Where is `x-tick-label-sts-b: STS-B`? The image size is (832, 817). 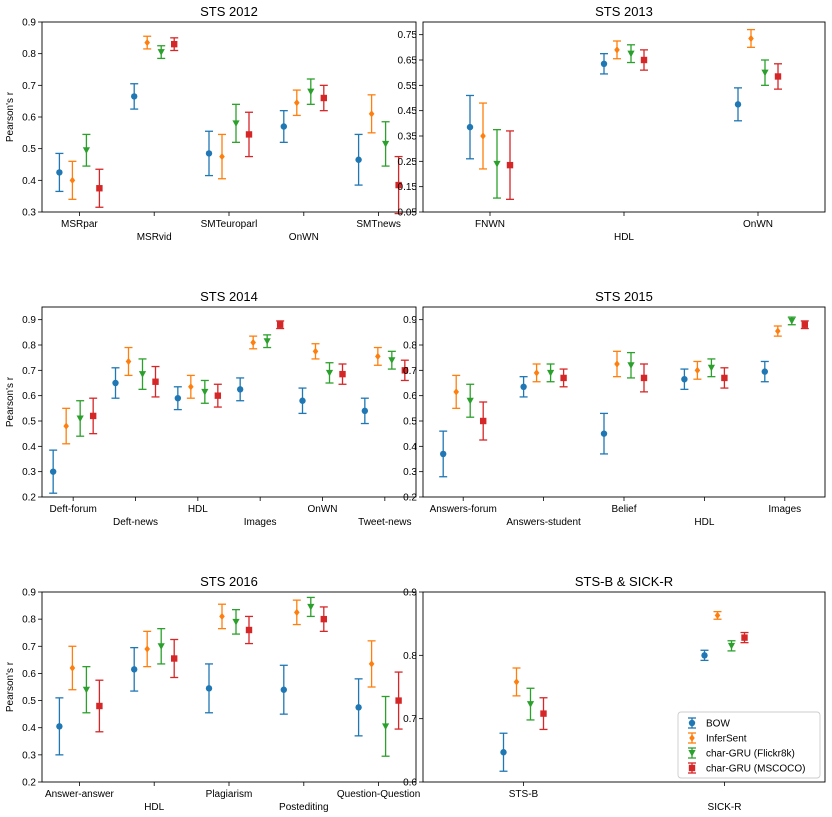
x-tick-label-sts-b: STS-B is located at coordinates (524, 794).